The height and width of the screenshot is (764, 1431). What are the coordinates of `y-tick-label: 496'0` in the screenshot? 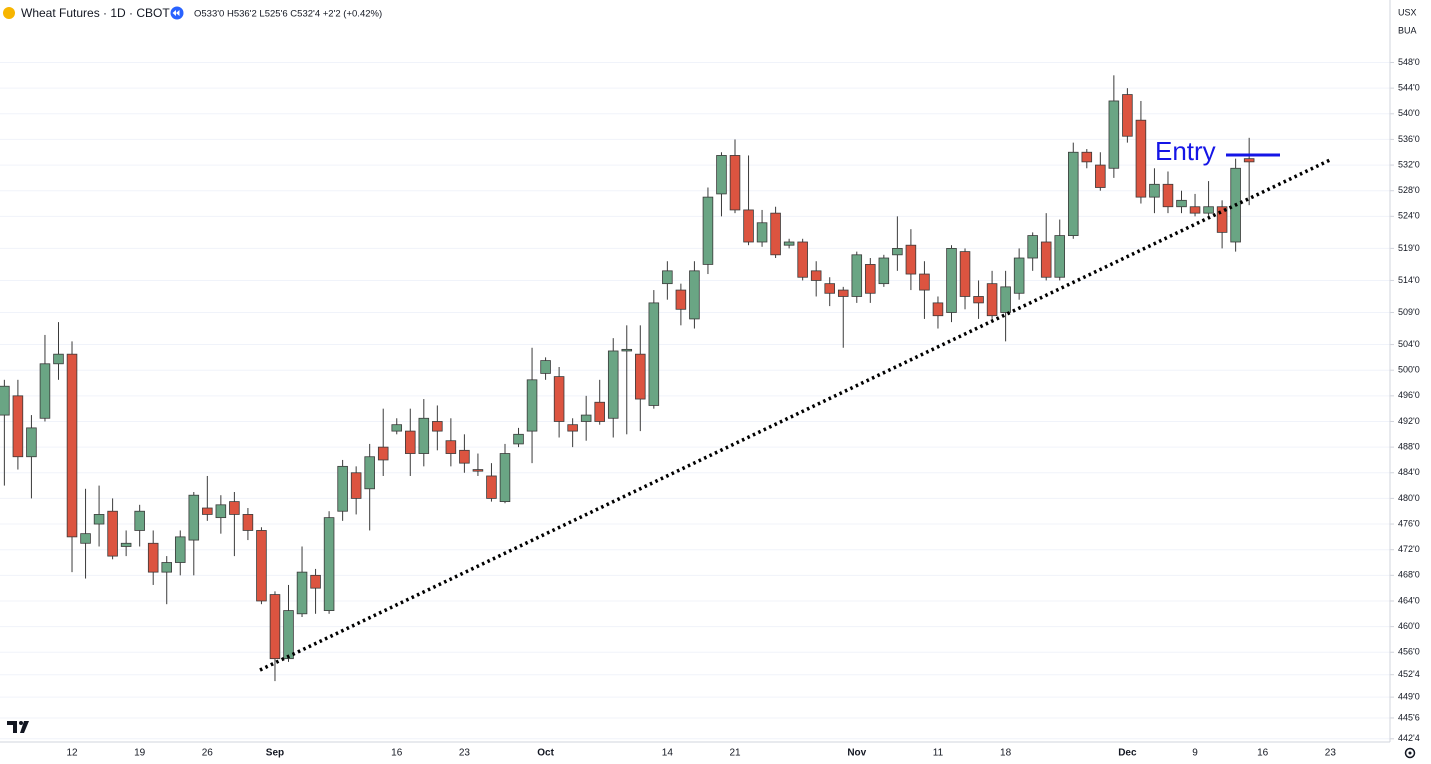 It's located at (1409, 395).